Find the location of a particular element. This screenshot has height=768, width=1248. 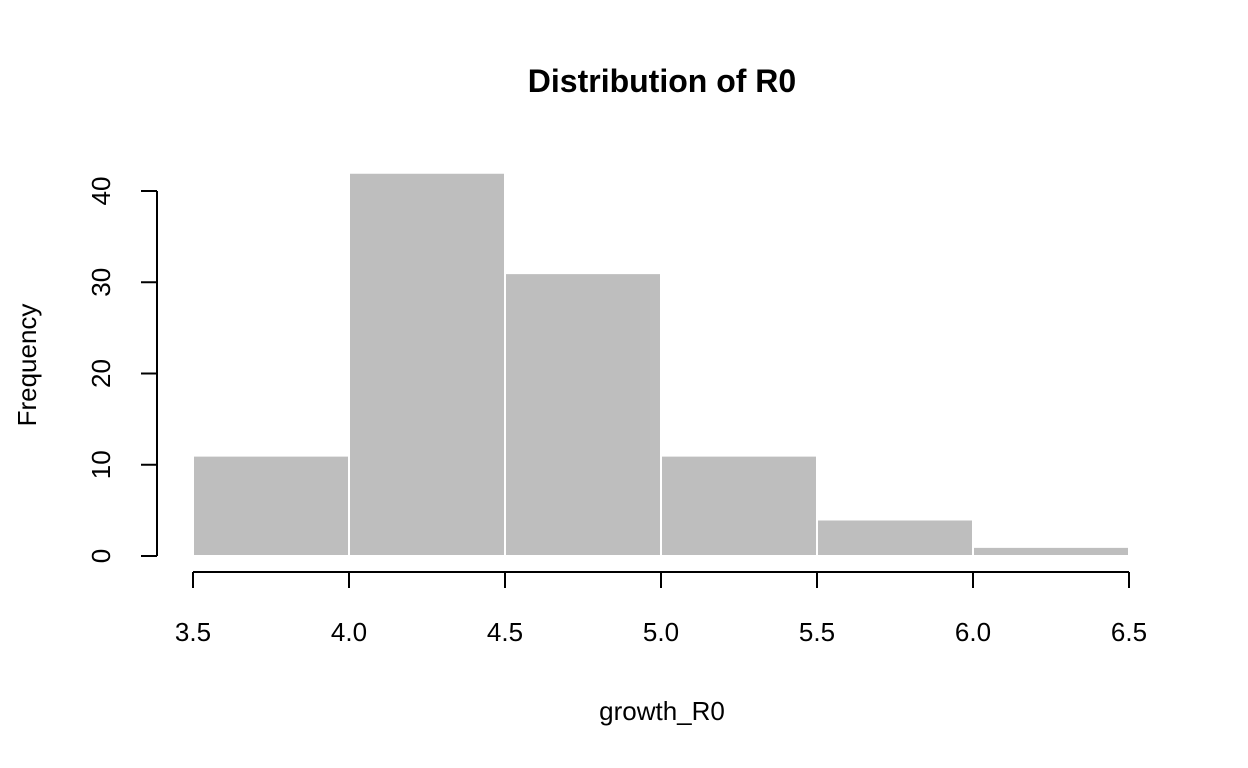

x-tick-label-3: 5.0 is located at coordinates (661, 632).